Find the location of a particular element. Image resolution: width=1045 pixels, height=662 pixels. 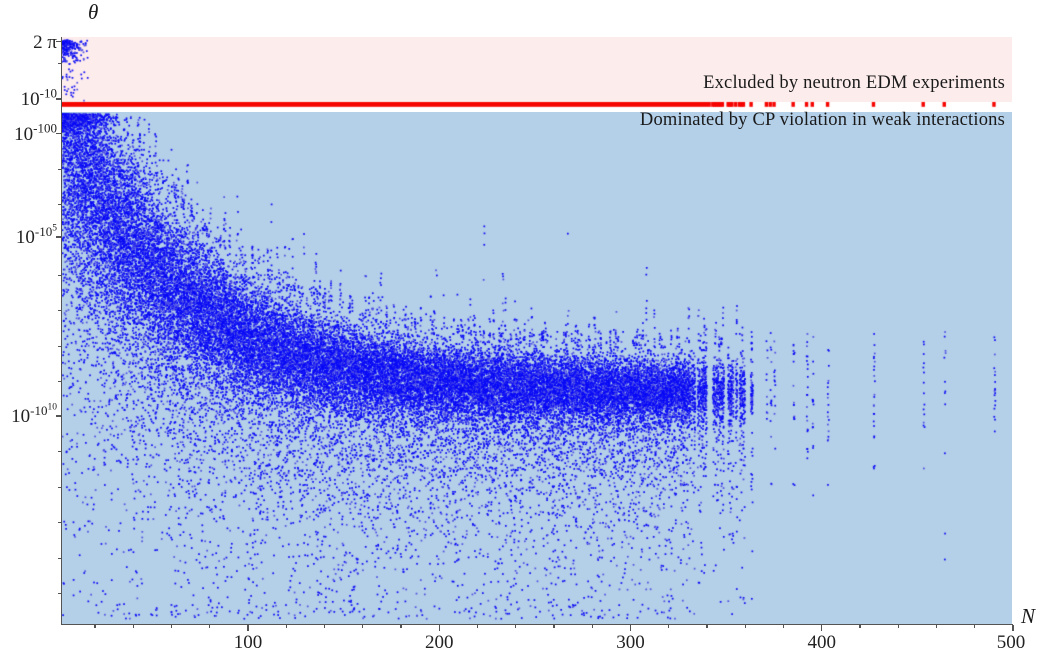

x-tick-label: 200 is located at coordinates (439, 642).